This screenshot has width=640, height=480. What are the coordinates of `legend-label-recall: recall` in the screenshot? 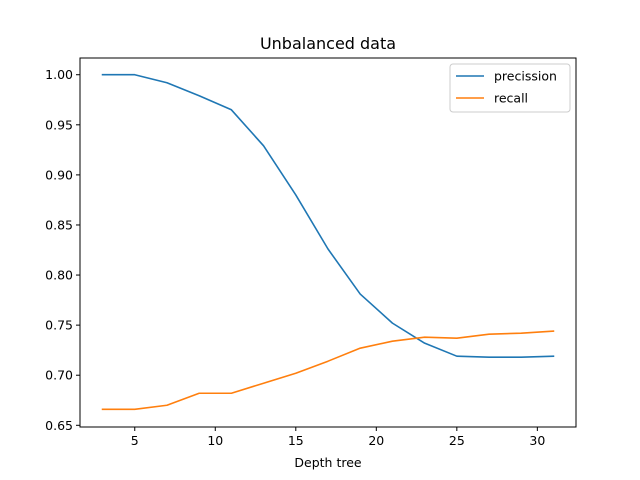 It's located at (511, 98).